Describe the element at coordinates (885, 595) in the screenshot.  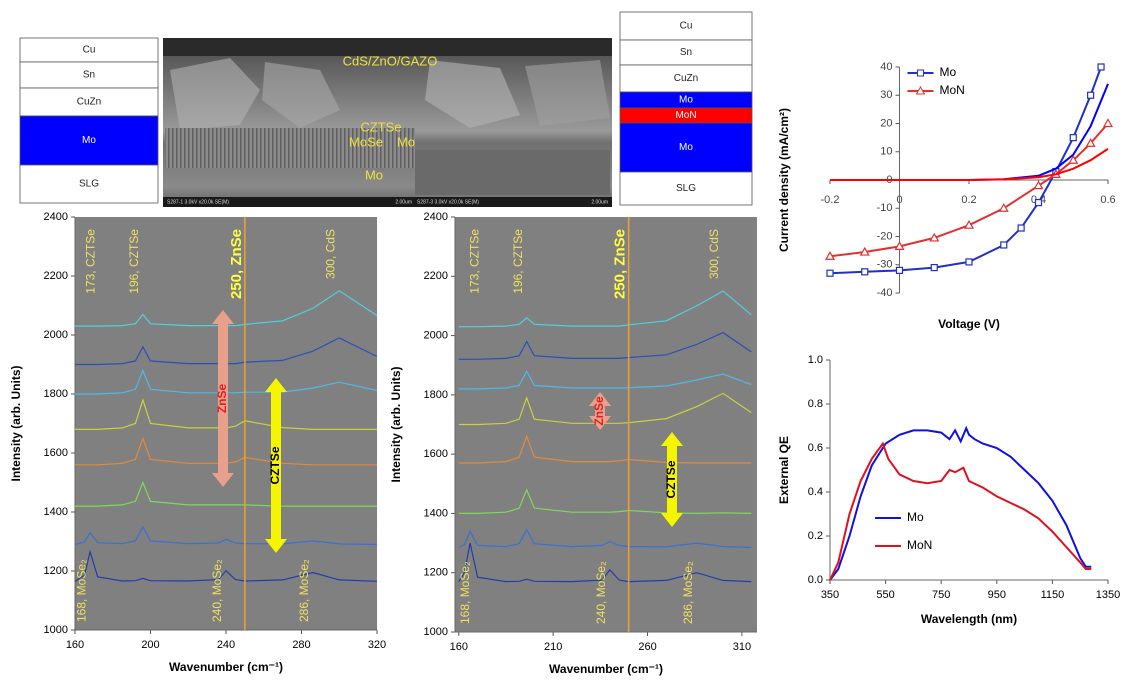
I see `x-tick-label: 550` at that location.